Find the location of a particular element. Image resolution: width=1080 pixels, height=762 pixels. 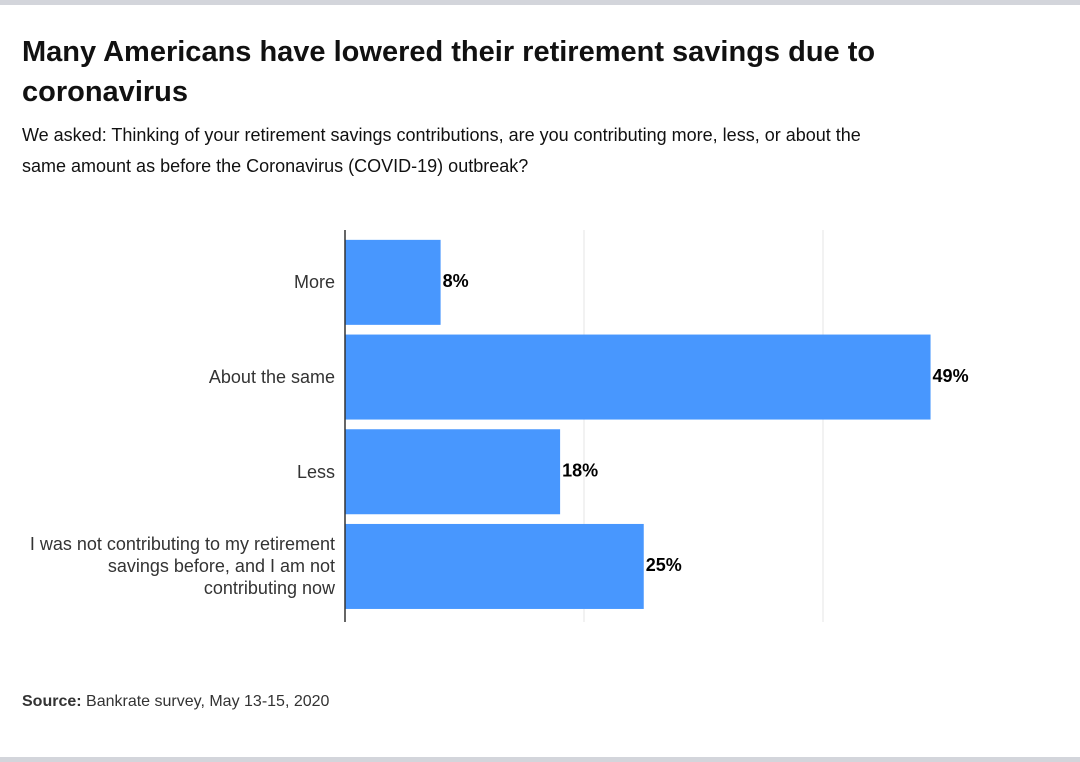

source-label: Source: is located at coordinates (52, 701).